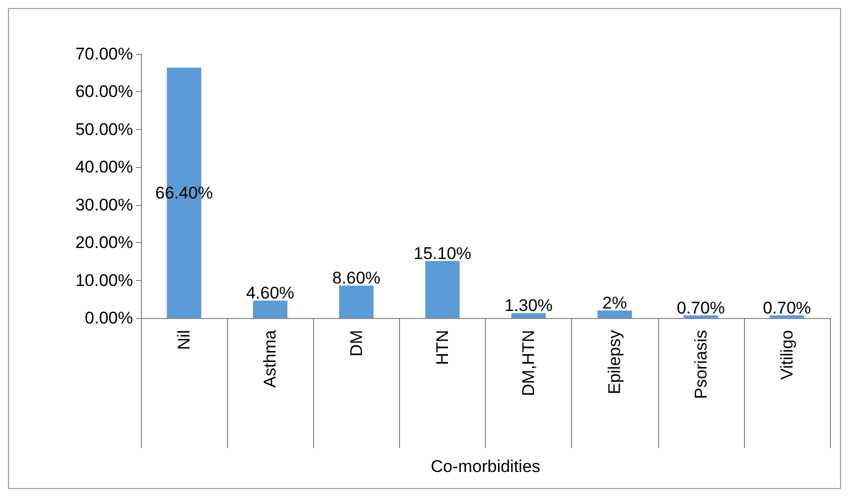 The width and height of the screenshot is (849, 497). Describe the element at coordinates (614, 302) in the screenshot. I see `data-label: 2%` at that location.